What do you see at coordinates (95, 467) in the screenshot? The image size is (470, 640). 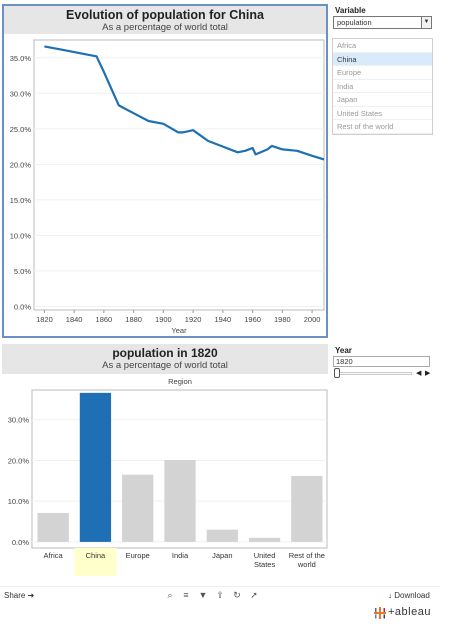 I see `bar-china` at bounding box center [95, 467].